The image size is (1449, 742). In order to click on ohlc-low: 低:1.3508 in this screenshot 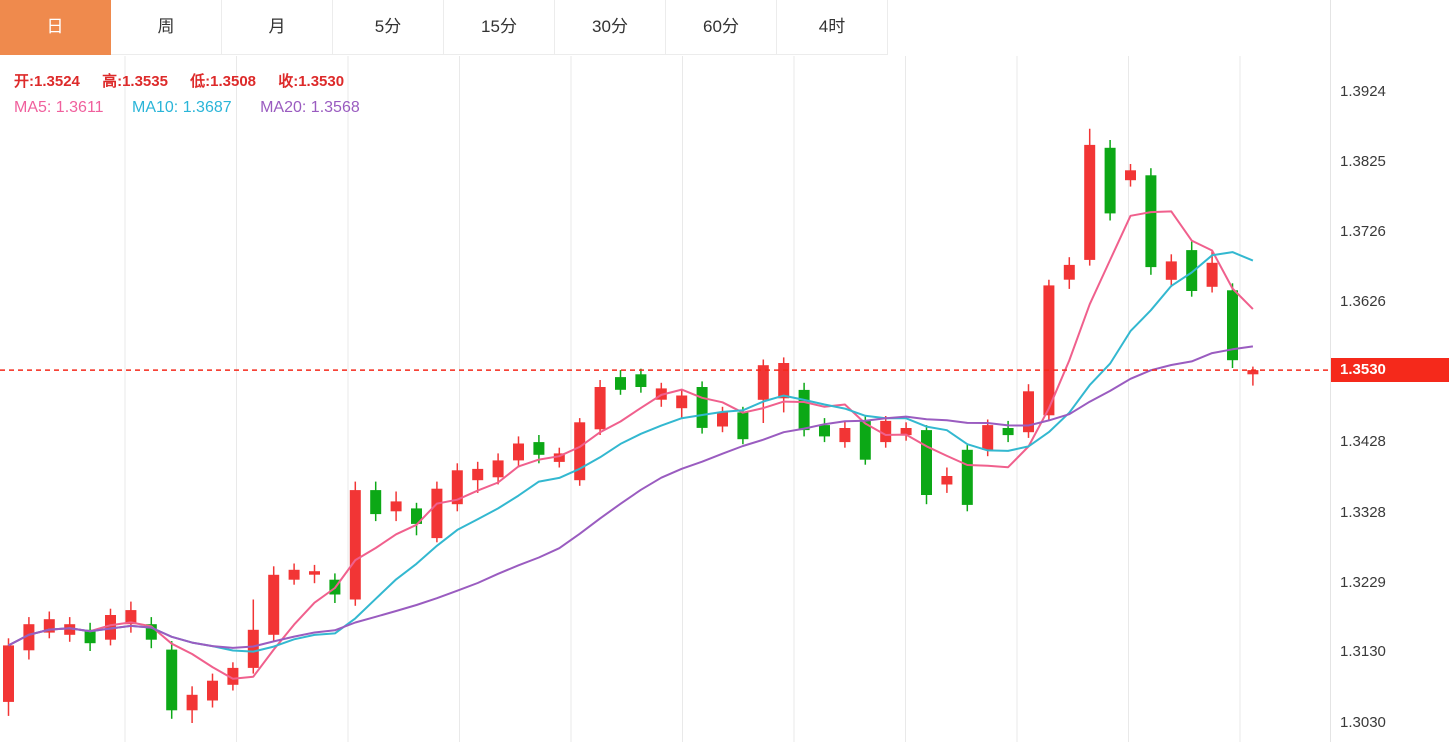, I will do `click(223, 81)`.